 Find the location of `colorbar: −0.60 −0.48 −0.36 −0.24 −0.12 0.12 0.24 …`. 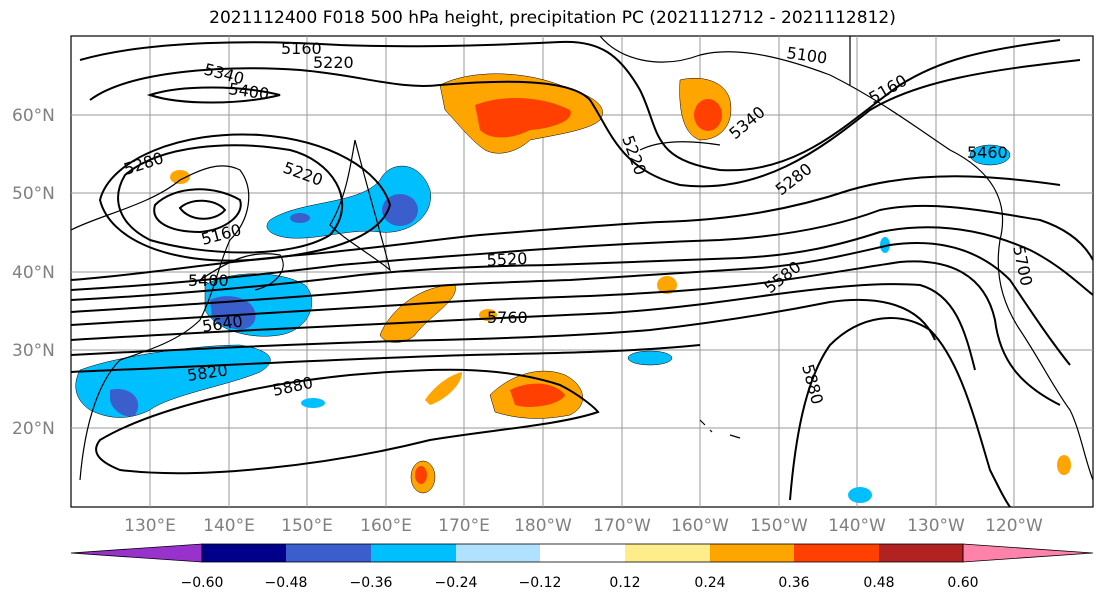

colorbar: −0.60 −0.48 −0.36 −0.24 −0.12 0.12 0.24 … is located at coordinates (582, 567).